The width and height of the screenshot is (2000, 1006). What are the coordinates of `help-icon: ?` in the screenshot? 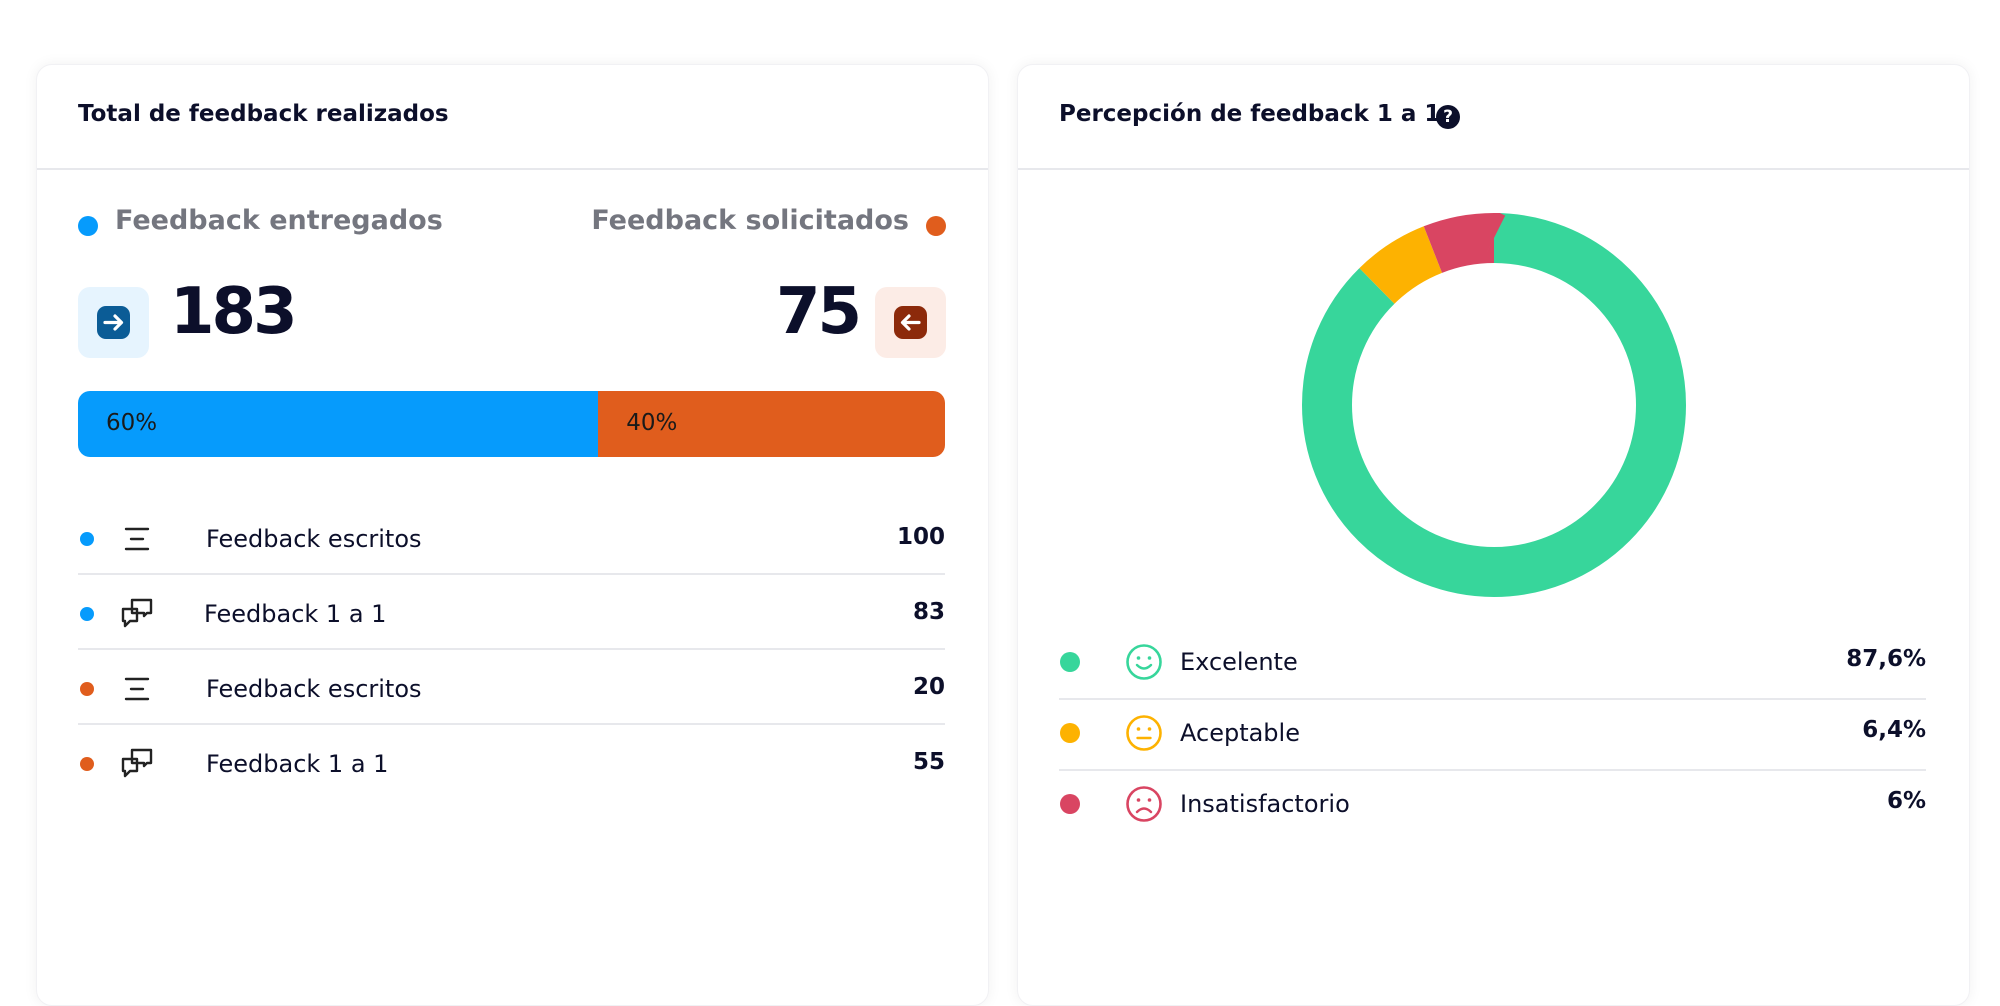 It's located at (1448, 117).